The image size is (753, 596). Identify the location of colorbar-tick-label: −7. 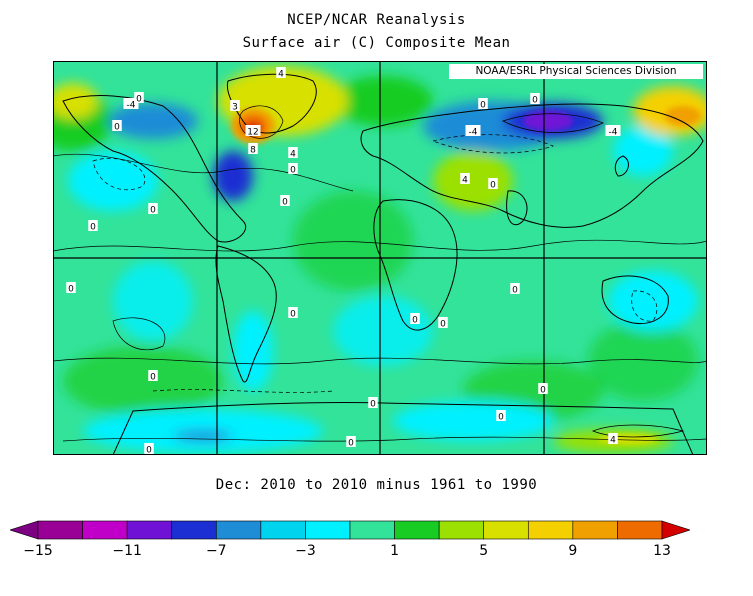
(216, 551).